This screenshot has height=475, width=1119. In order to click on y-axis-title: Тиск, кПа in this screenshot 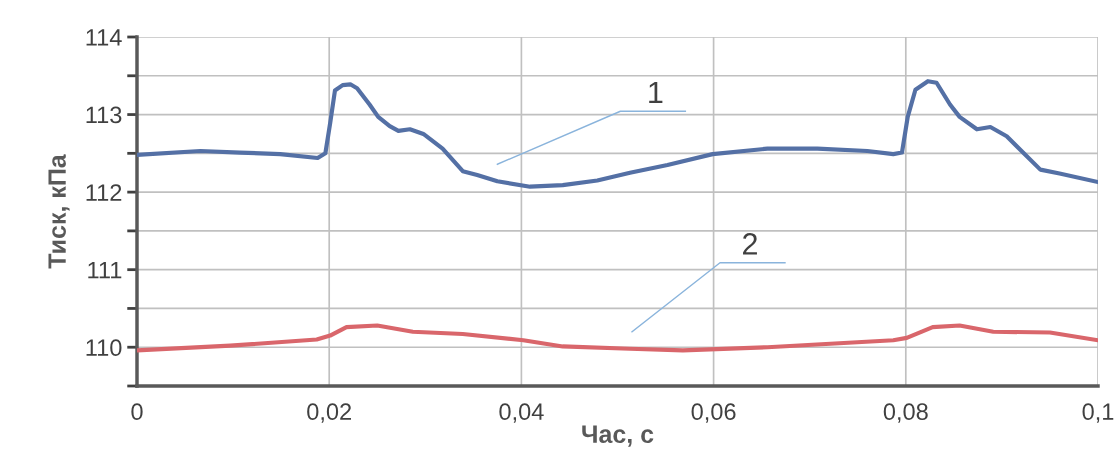, I will do `click(59, 211)`.